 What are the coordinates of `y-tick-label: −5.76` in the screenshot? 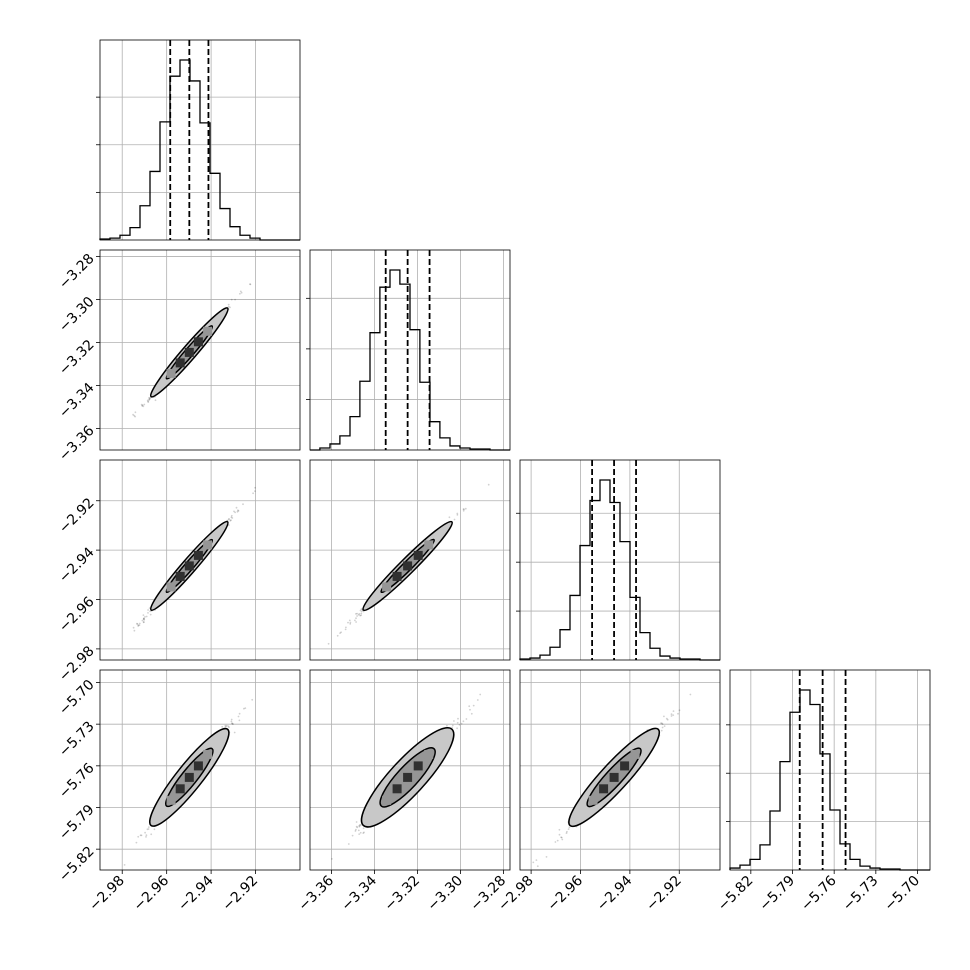 It's located at (77, 781).